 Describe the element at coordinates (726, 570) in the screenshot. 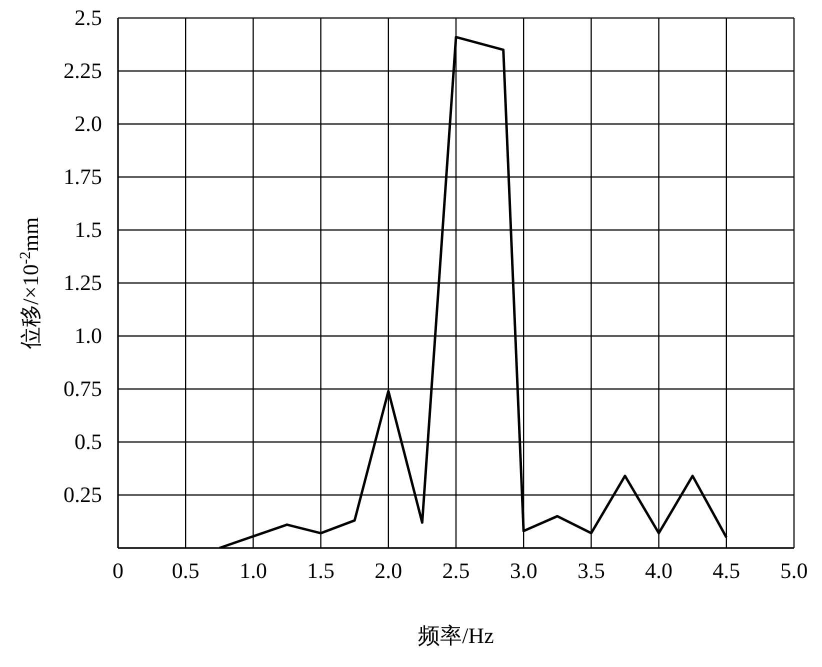

I see `x-tick-label: 4.5` at that location.